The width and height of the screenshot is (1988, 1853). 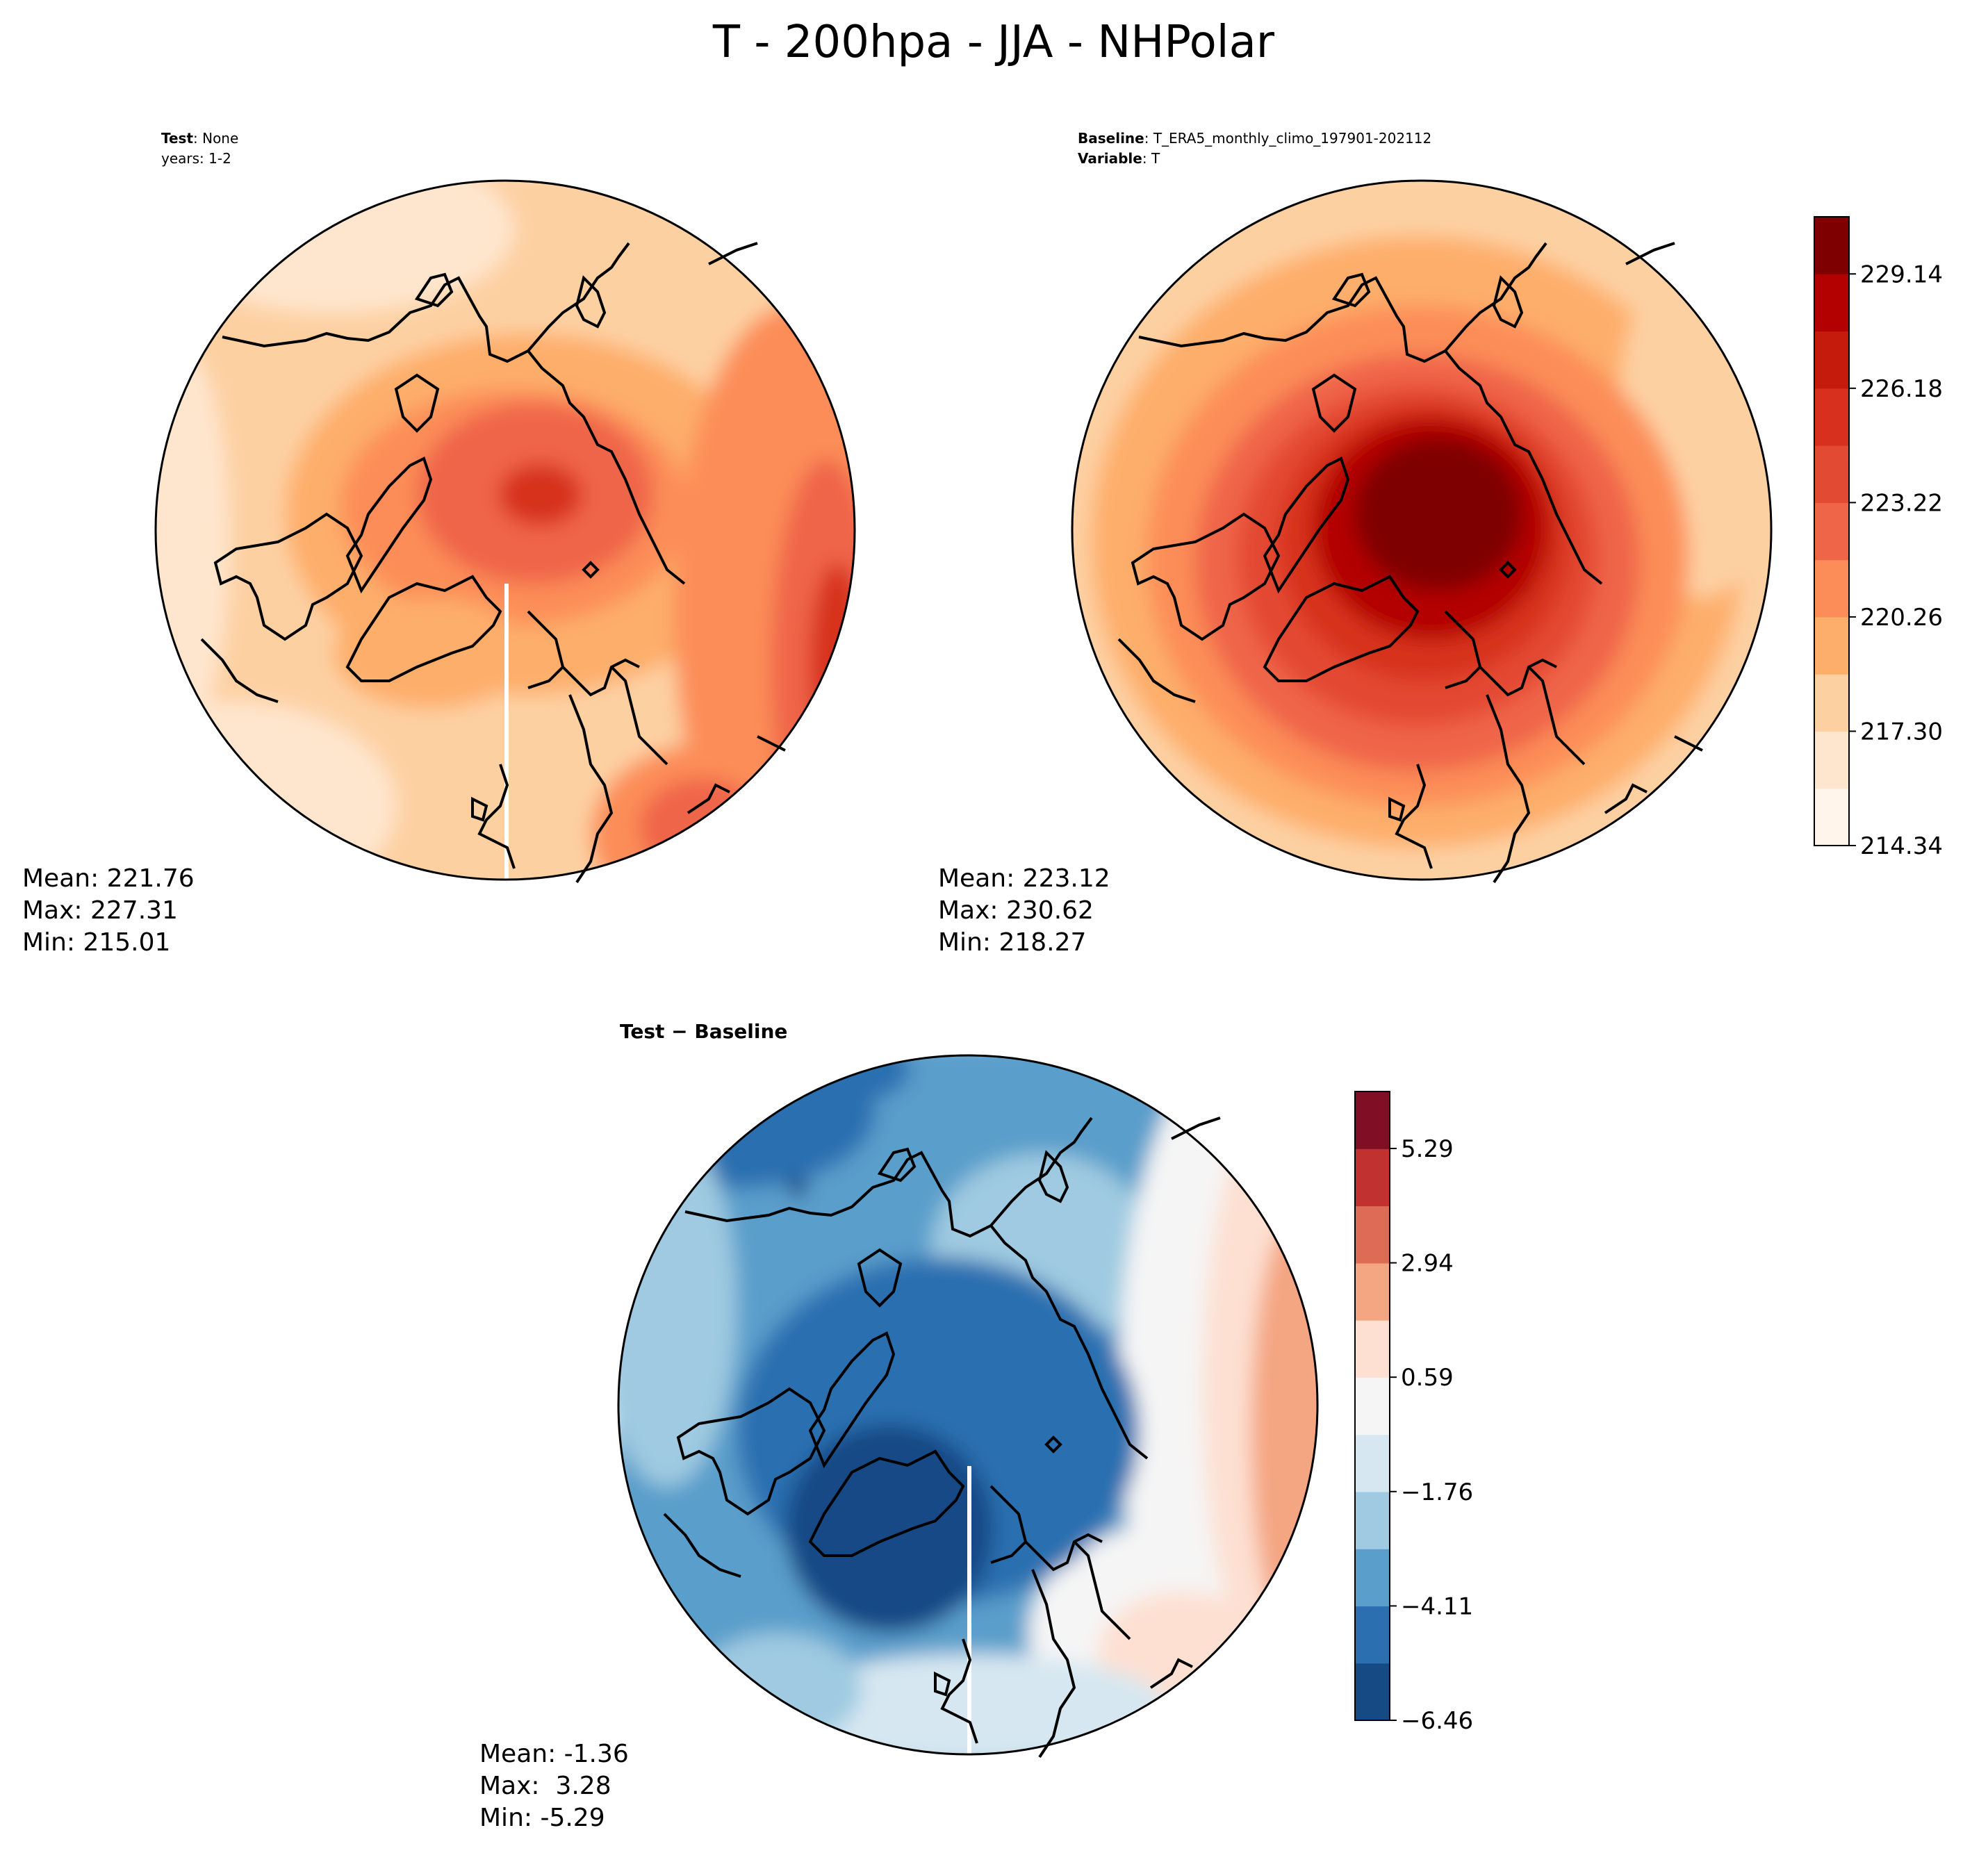 I want to click on panel-test-stat-max: Max: 227.31, so click(x=100, y=910).